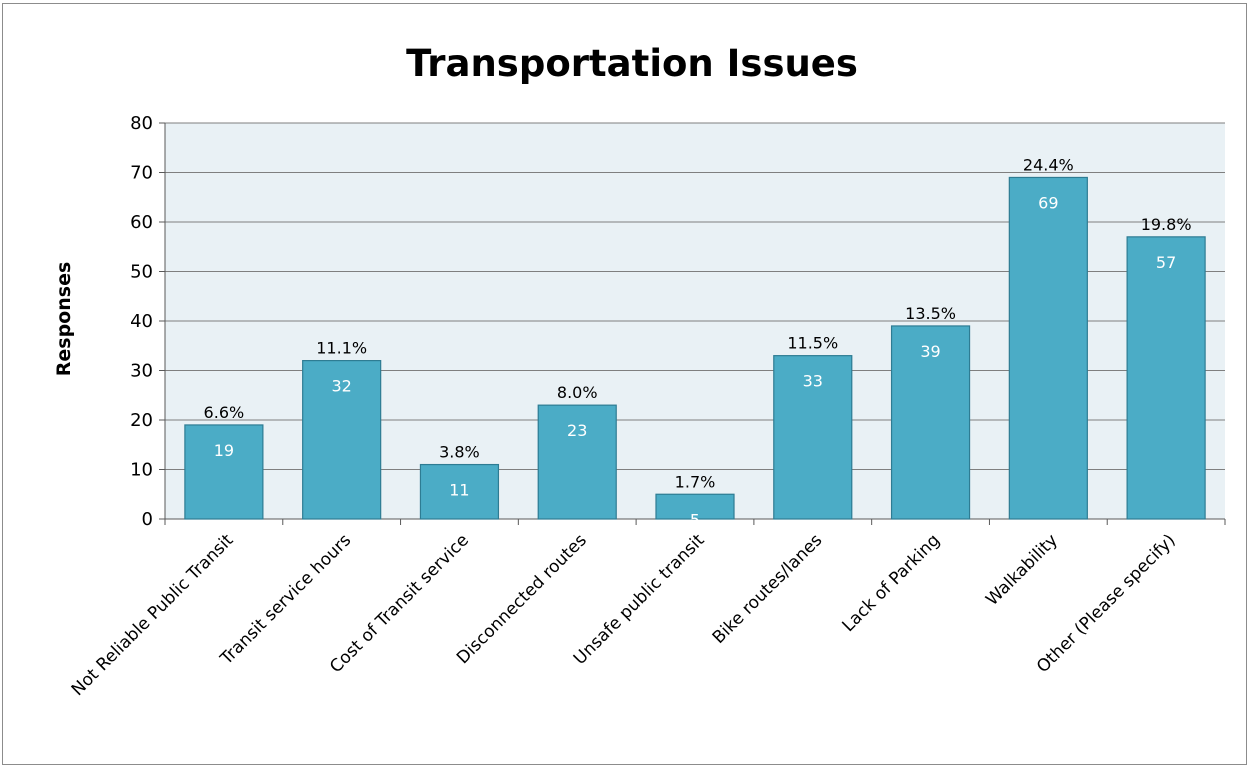 The width and height of the screenshot is (1252, 770). What do you see at coordinates (639, 599) in the screenshot?
I see `x-category-label: Unsafe public transit` at bounding box center [639, 599].